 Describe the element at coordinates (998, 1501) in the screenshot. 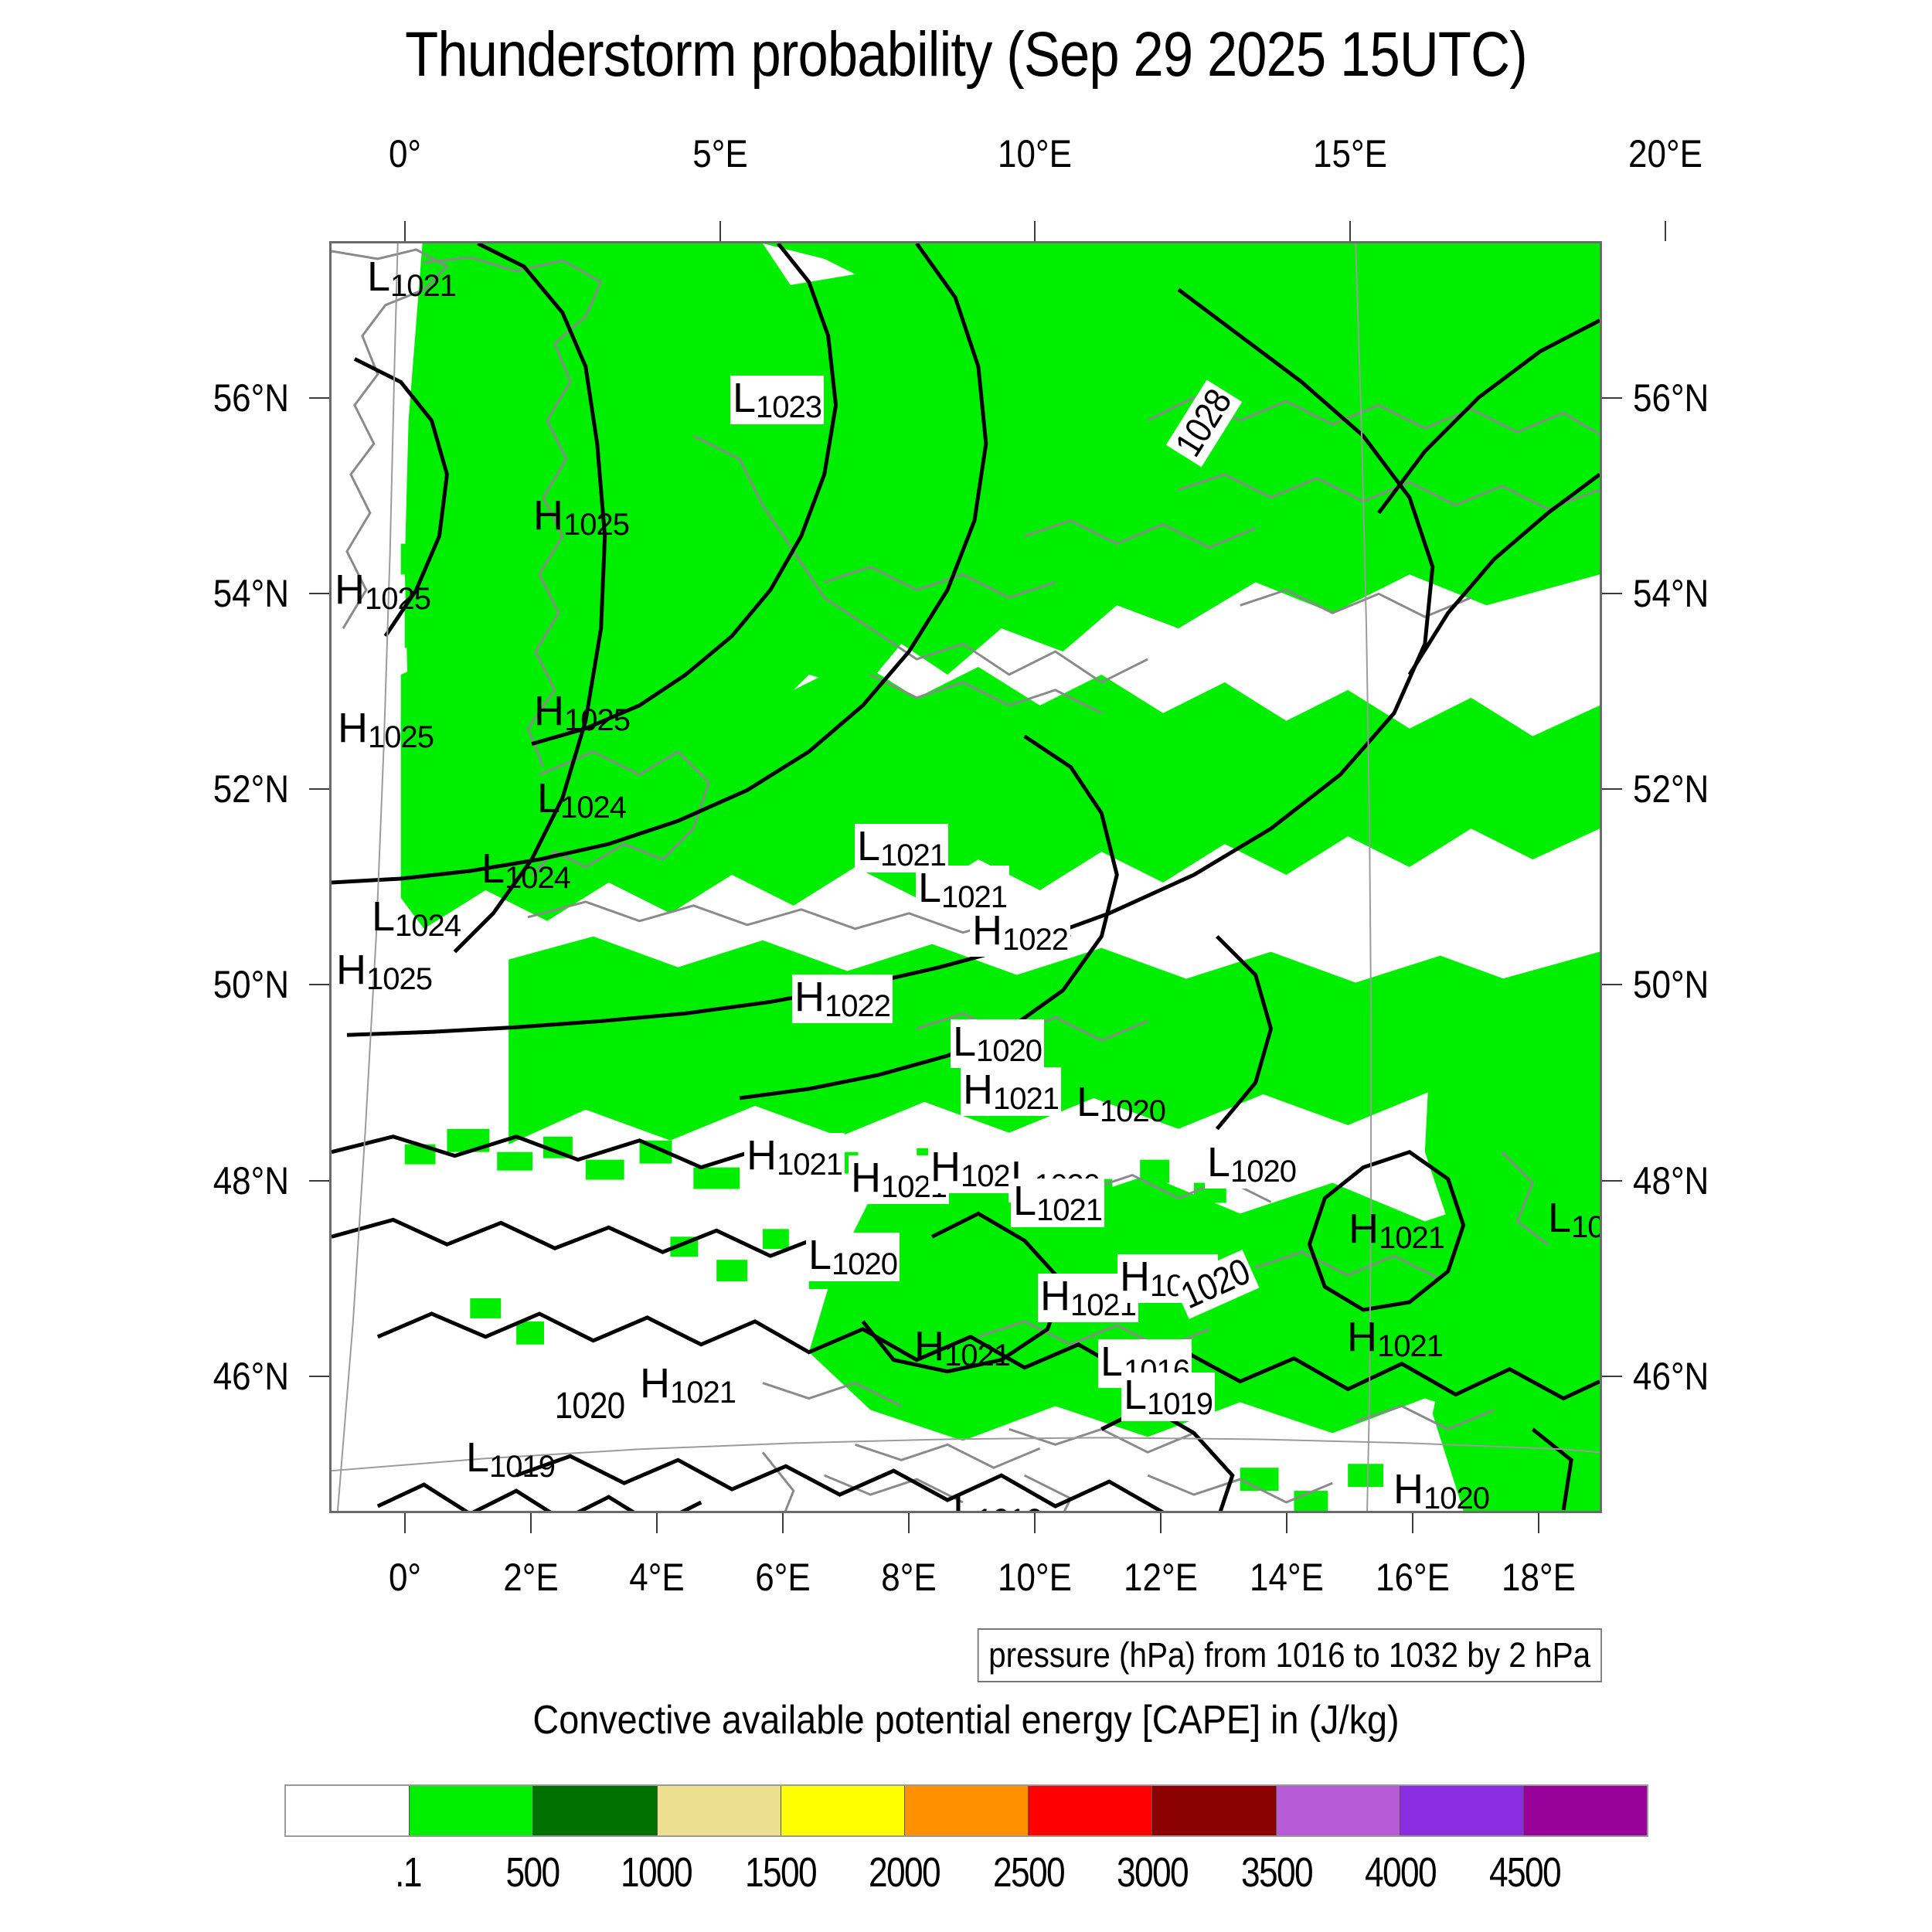

I see `pressure-extremum-label: L1016` at that location.